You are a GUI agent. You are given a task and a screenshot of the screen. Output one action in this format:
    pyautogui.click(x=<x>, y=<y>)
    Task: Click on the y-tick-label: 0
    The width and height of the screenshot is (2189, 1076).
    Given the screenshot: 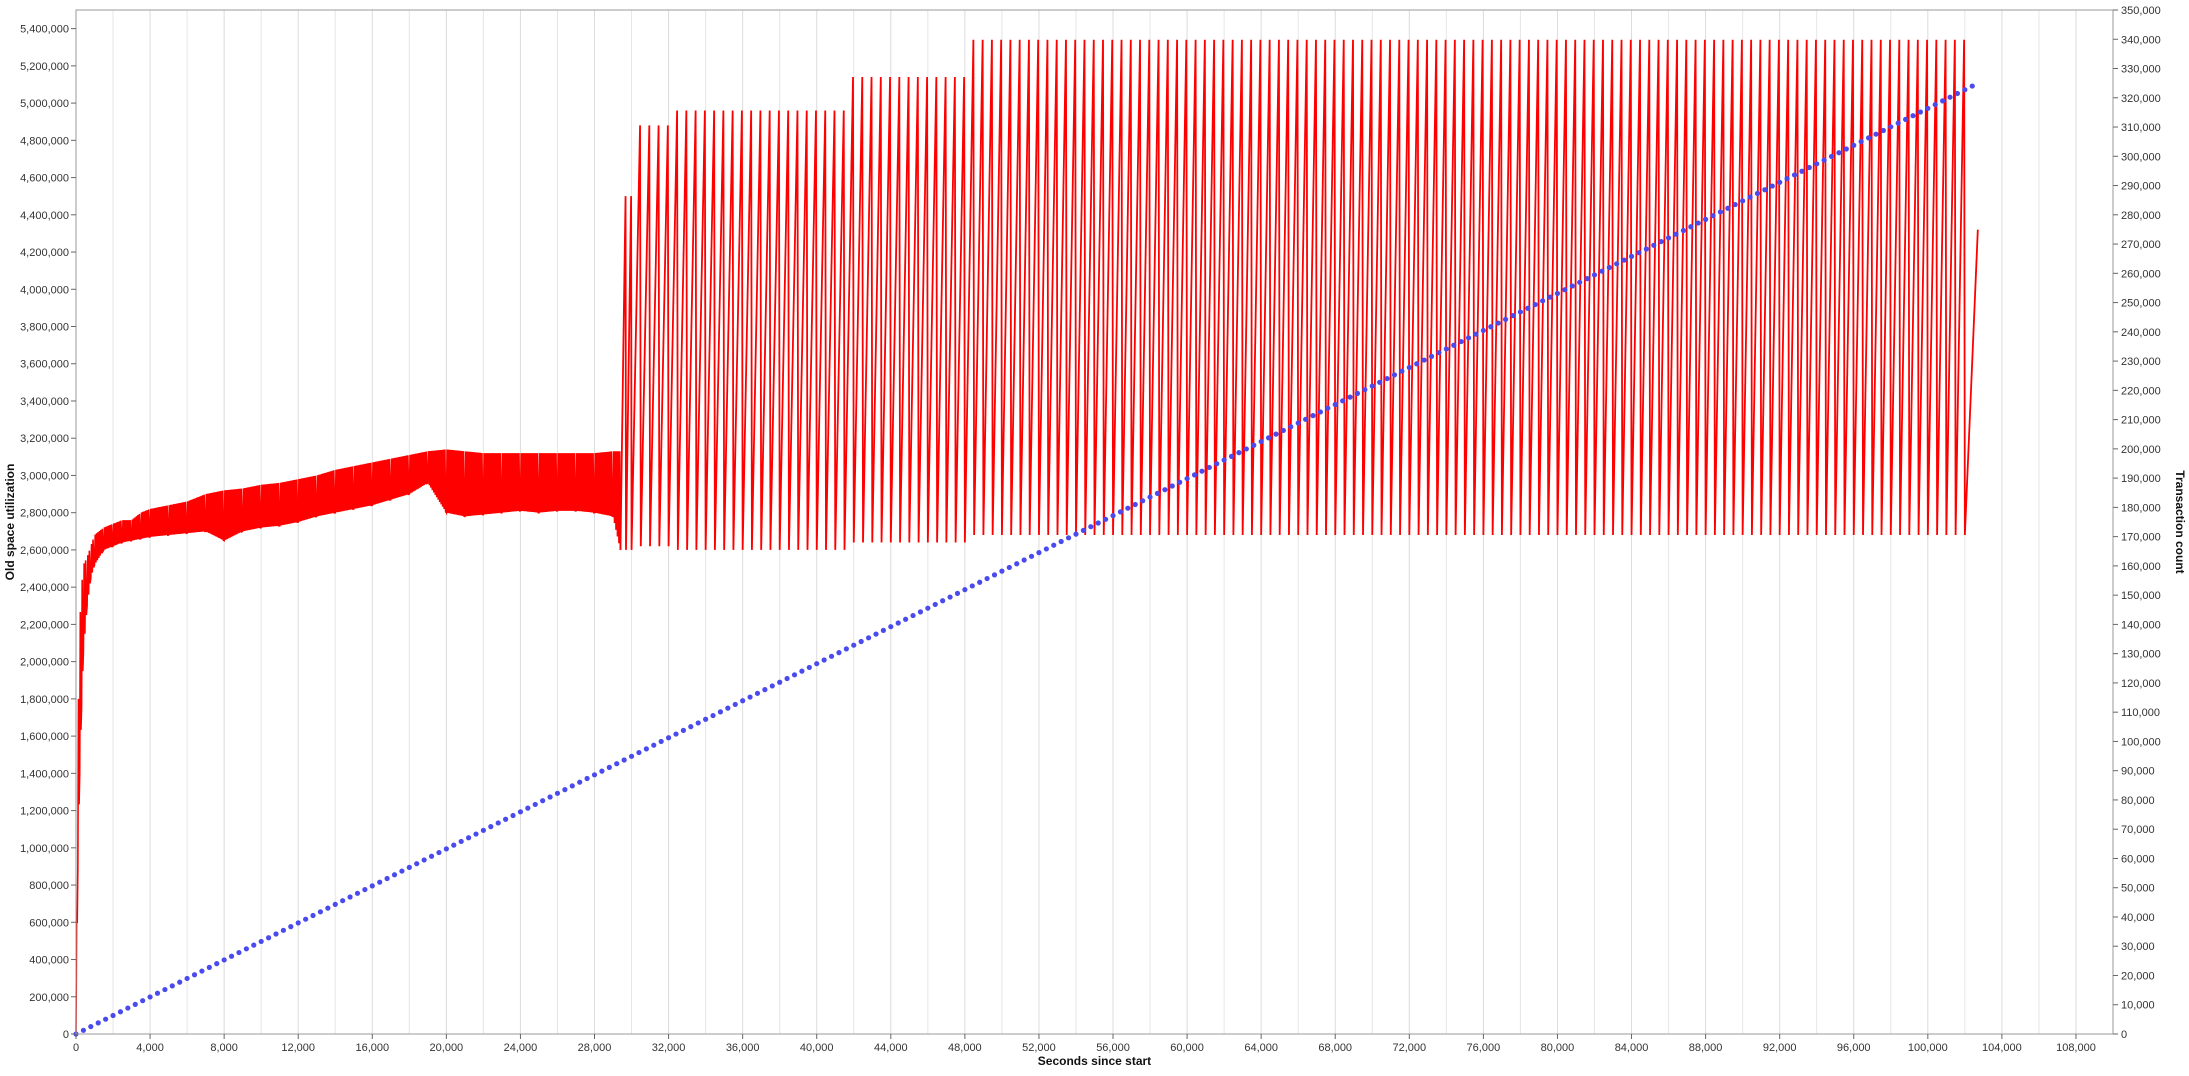 What is the action you would take?
    pyautogui.click(x=66, y=1035)
    